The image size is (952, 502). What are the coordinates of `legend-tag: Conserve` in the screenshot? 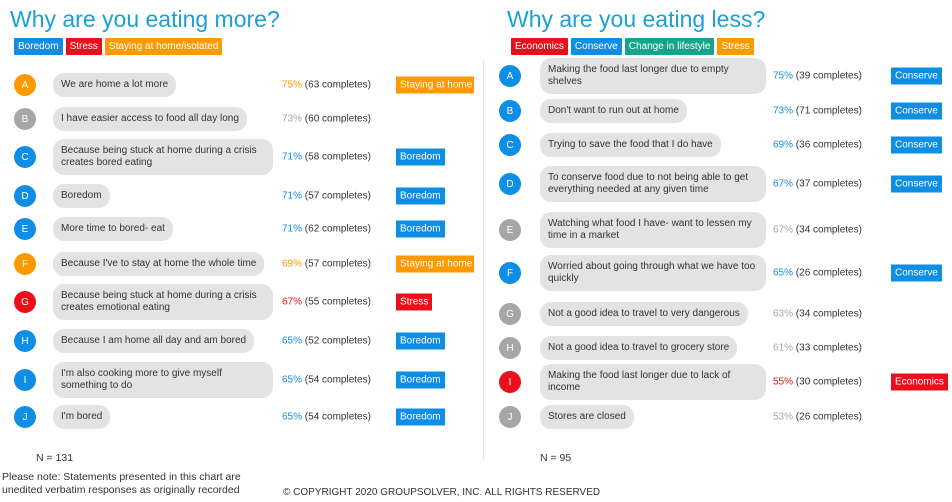 It's located at (596, 46).